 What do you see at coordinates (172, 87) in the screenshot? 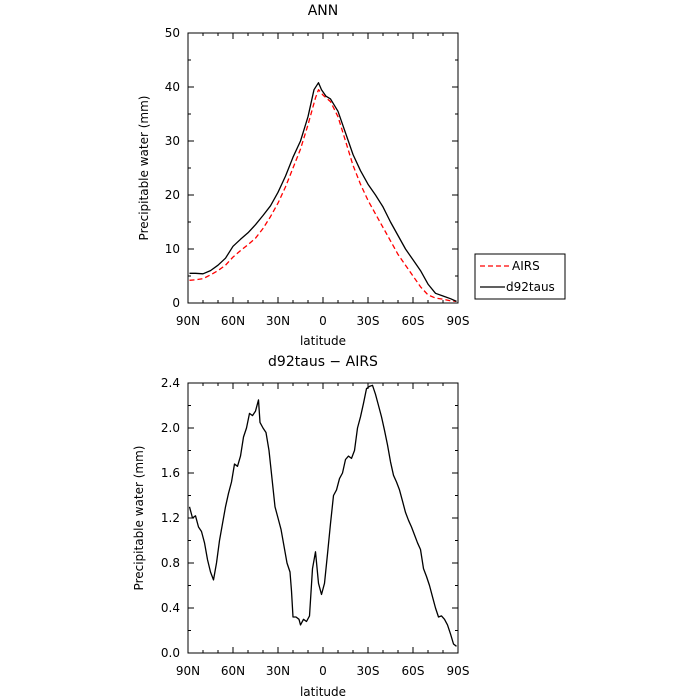
I see `y-tick-label: 40` at bounding box center [172, 87].